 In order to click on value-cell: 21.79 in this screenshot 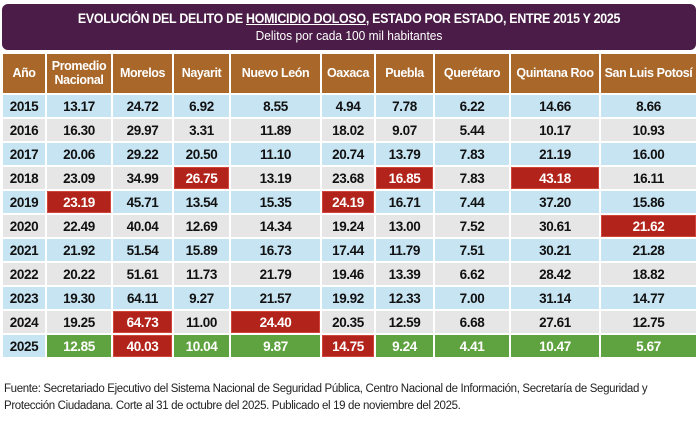, I will do `click(275, 274)`.